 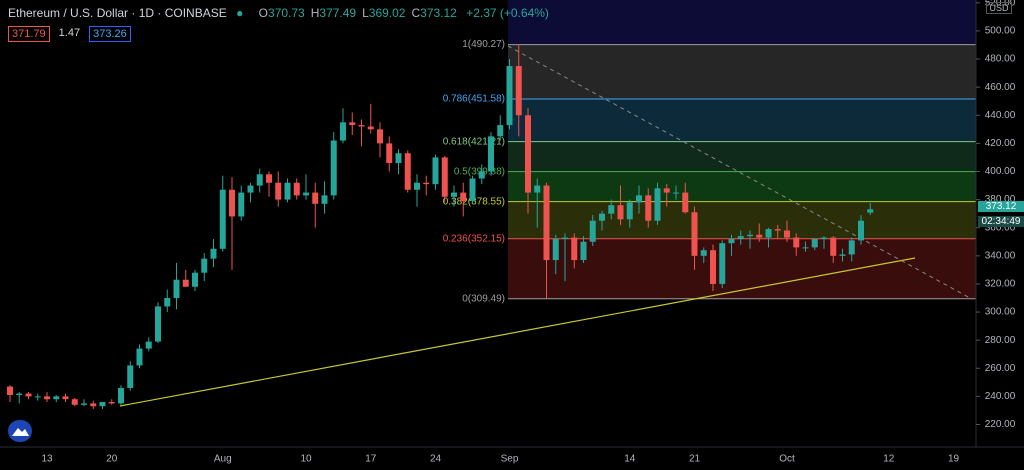 I want to click on y-tick-label: 460.00, so click(x=1000, y=87).